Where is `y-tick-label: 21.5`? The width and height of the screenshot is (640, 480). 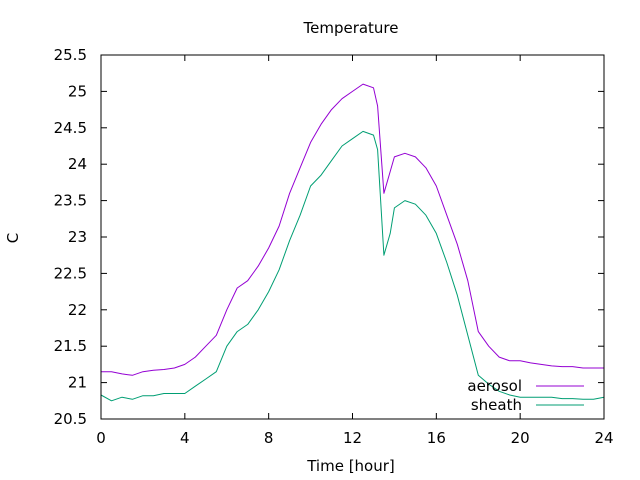 y-tick-label: 21.5 is located at coordinates (70, 346).